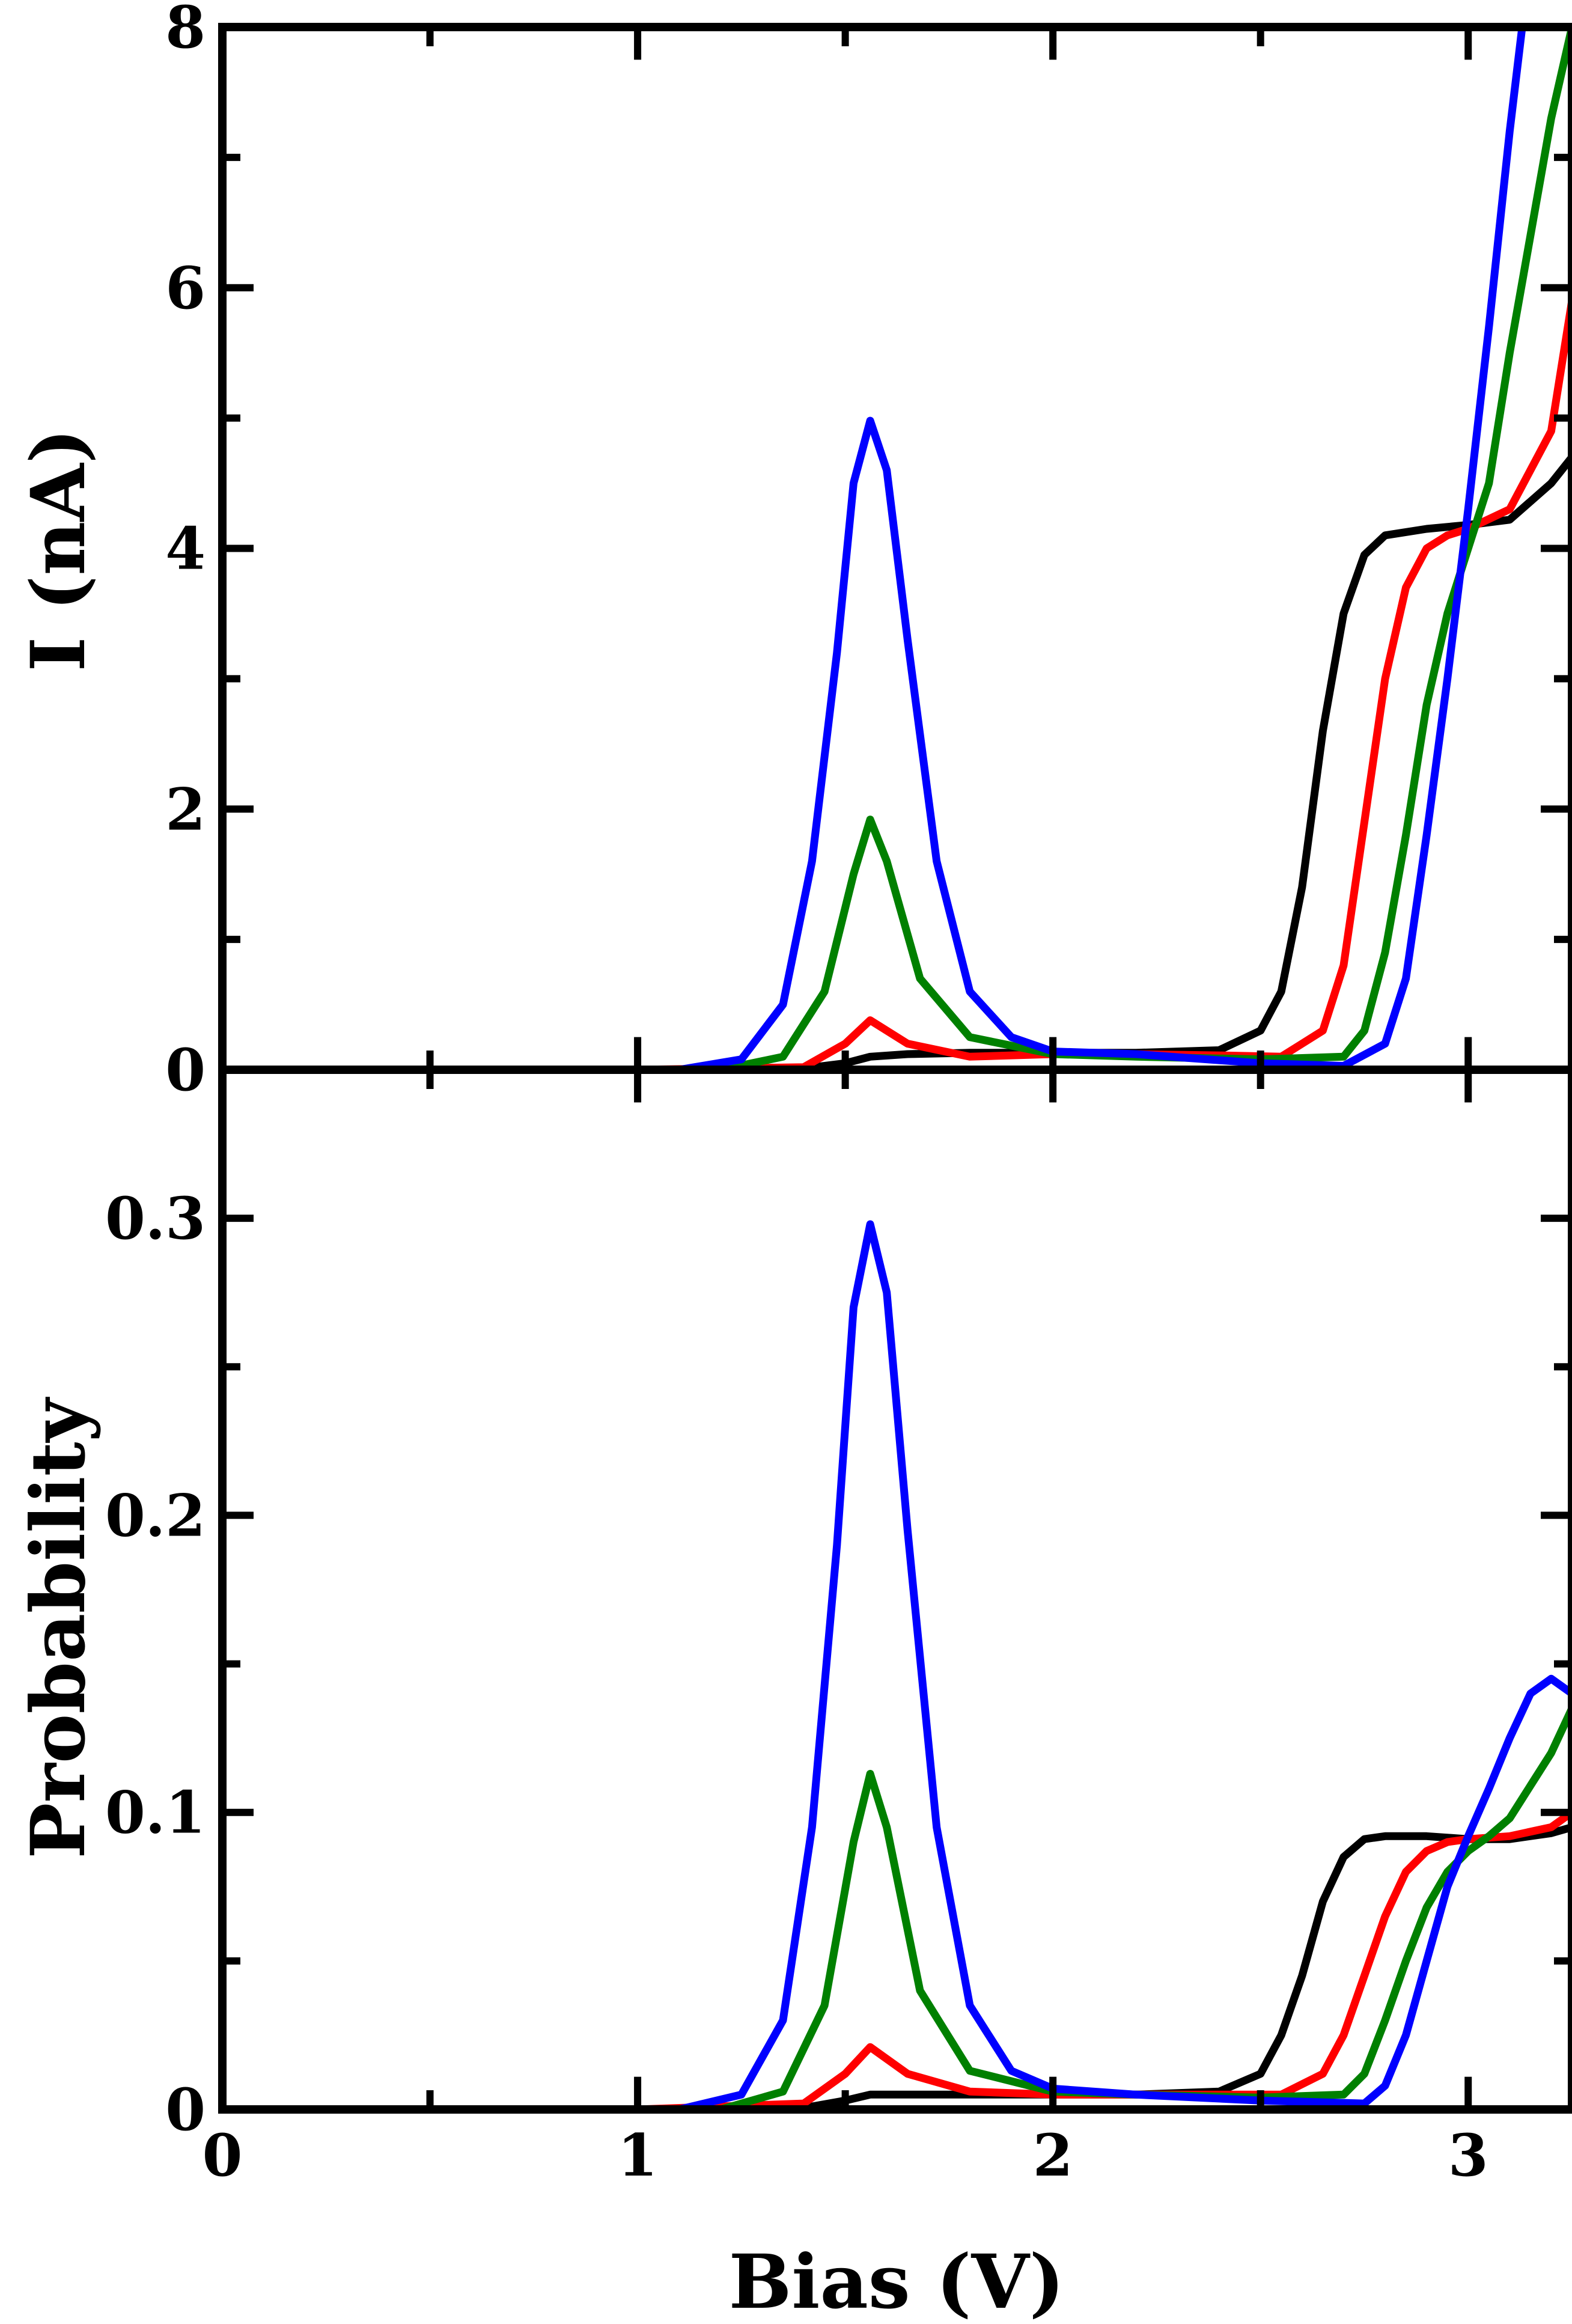  What do you see at coordinates (1468, 2155) in the screenshot?
I see `x-tick-label: 3` at bounding box center [1468, 2155].